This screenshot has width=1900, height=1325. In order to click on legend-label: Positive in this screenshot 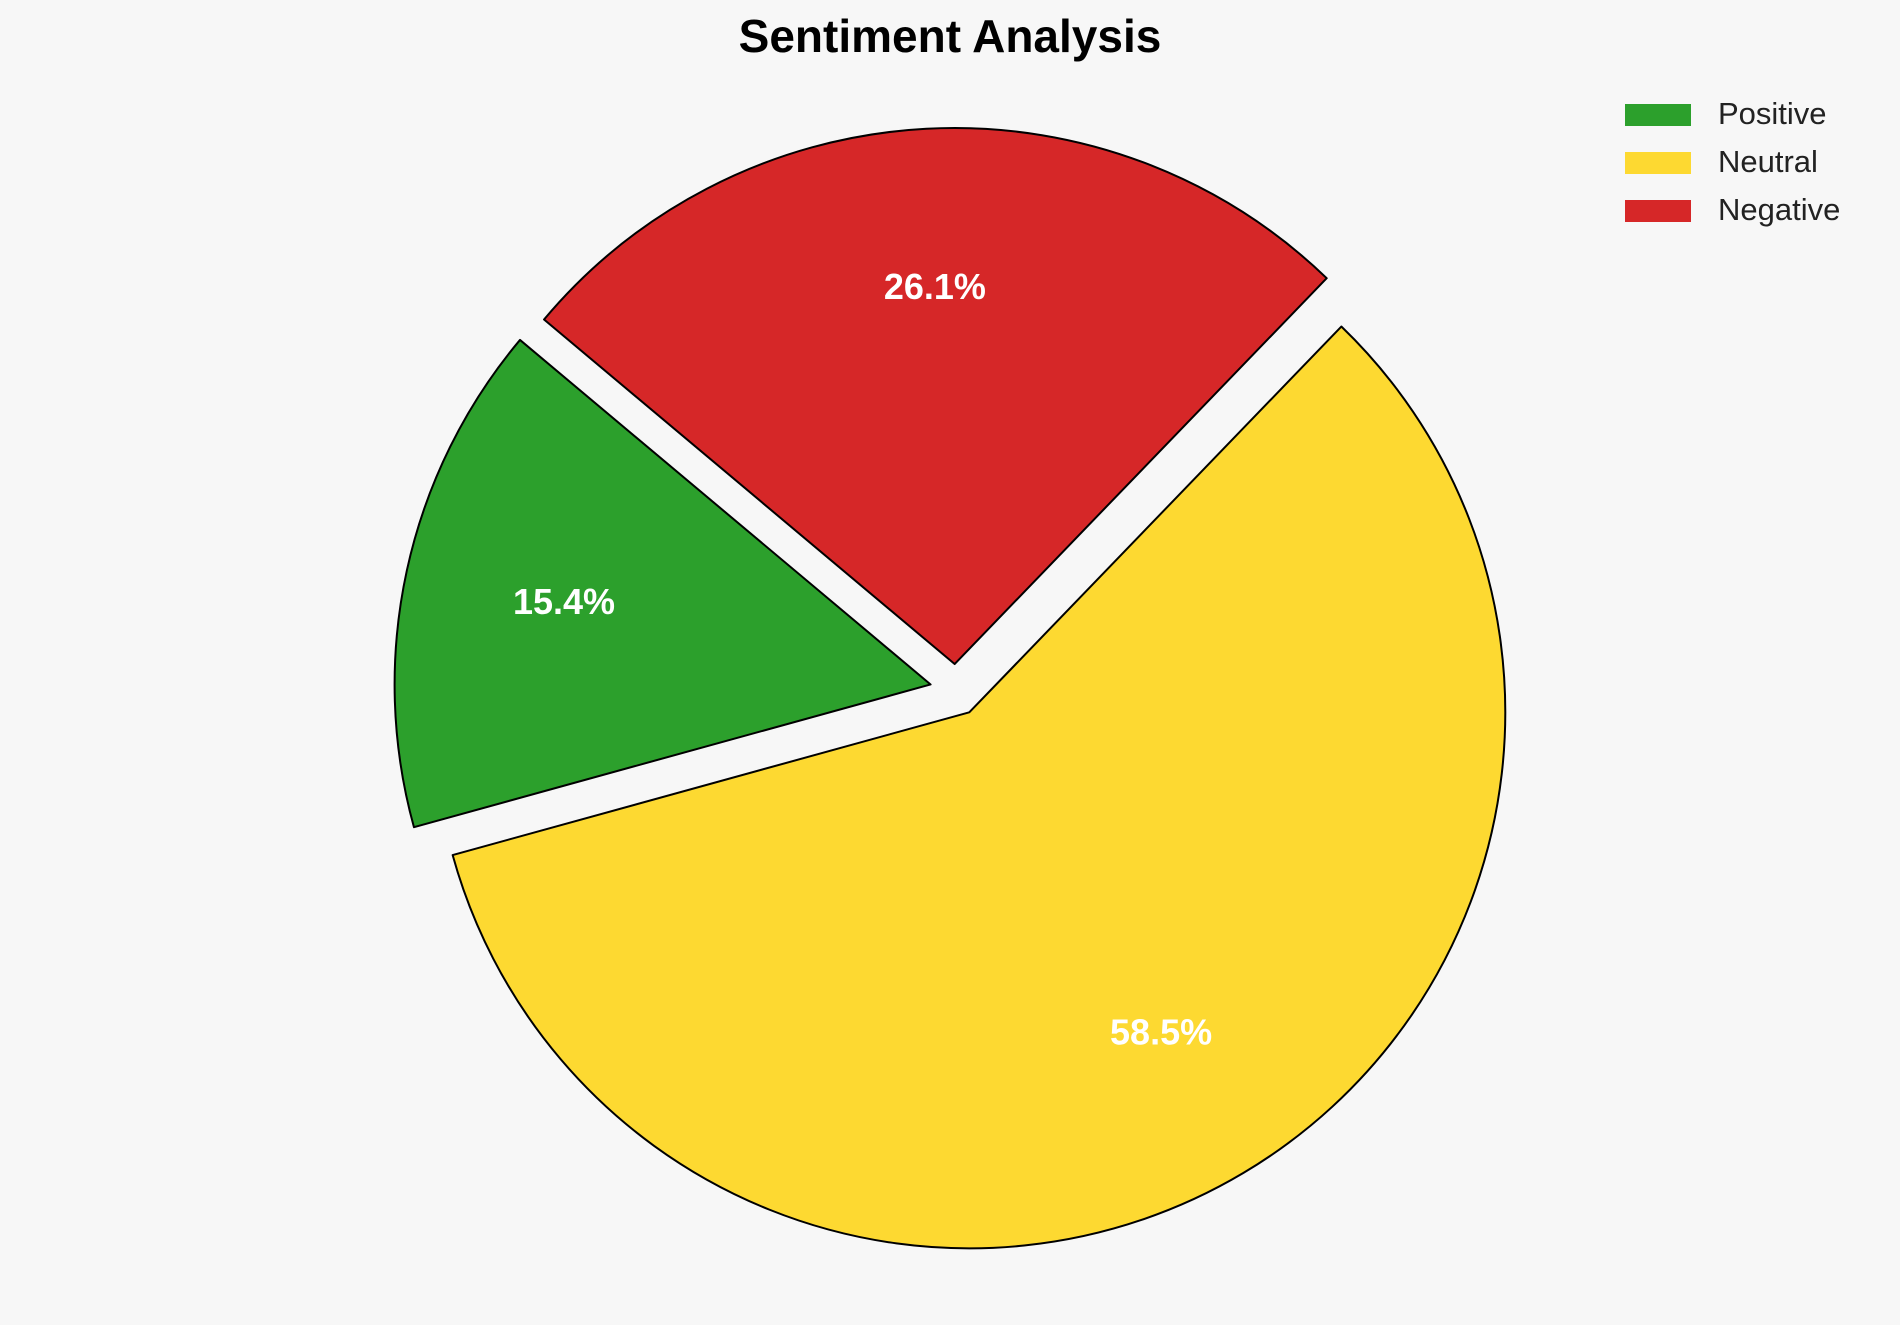, I will do `click(1772, 113)`.